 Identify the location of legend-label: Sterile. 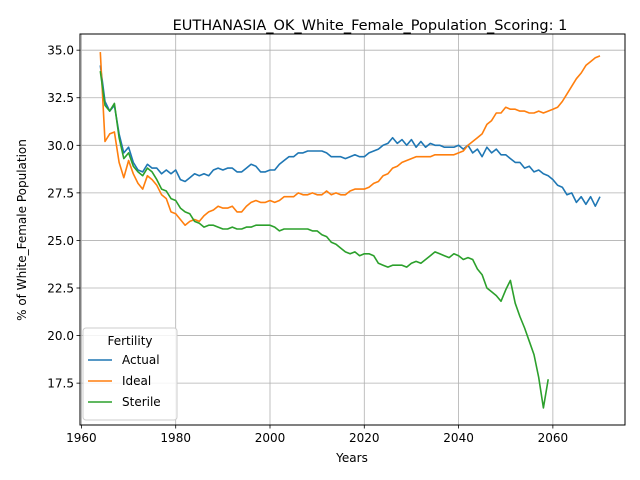
(141, 402).